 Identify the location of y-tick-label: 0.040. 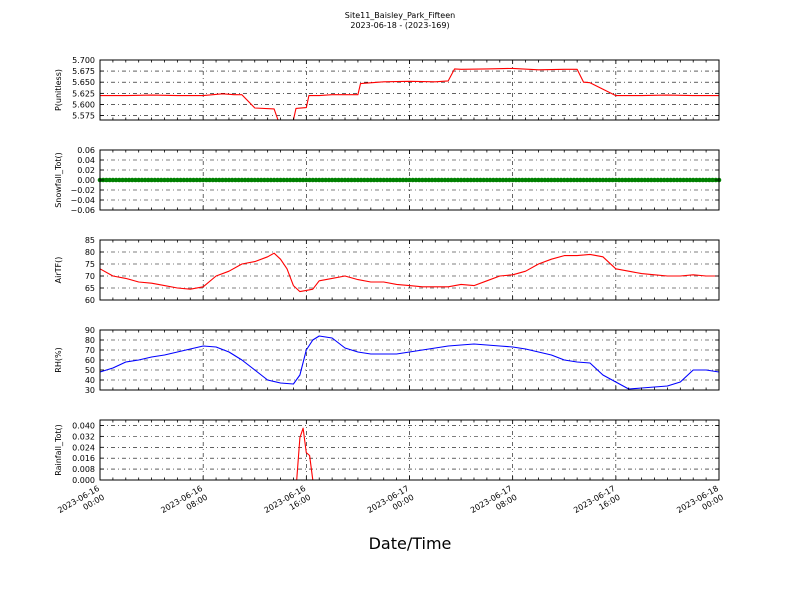
(83, 425).